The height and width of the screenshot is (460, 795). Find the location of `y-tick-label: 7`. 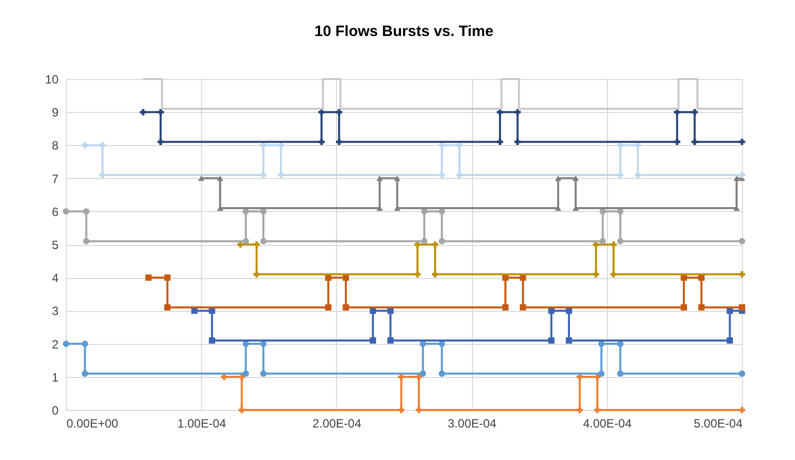

y-tick-label: 7 is located at coordinates (55, 179).